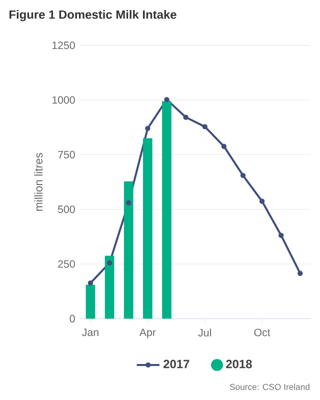 This screenshot has height=400, width=320. I want to click on x-tick-label: Jan, so click(90, 332).